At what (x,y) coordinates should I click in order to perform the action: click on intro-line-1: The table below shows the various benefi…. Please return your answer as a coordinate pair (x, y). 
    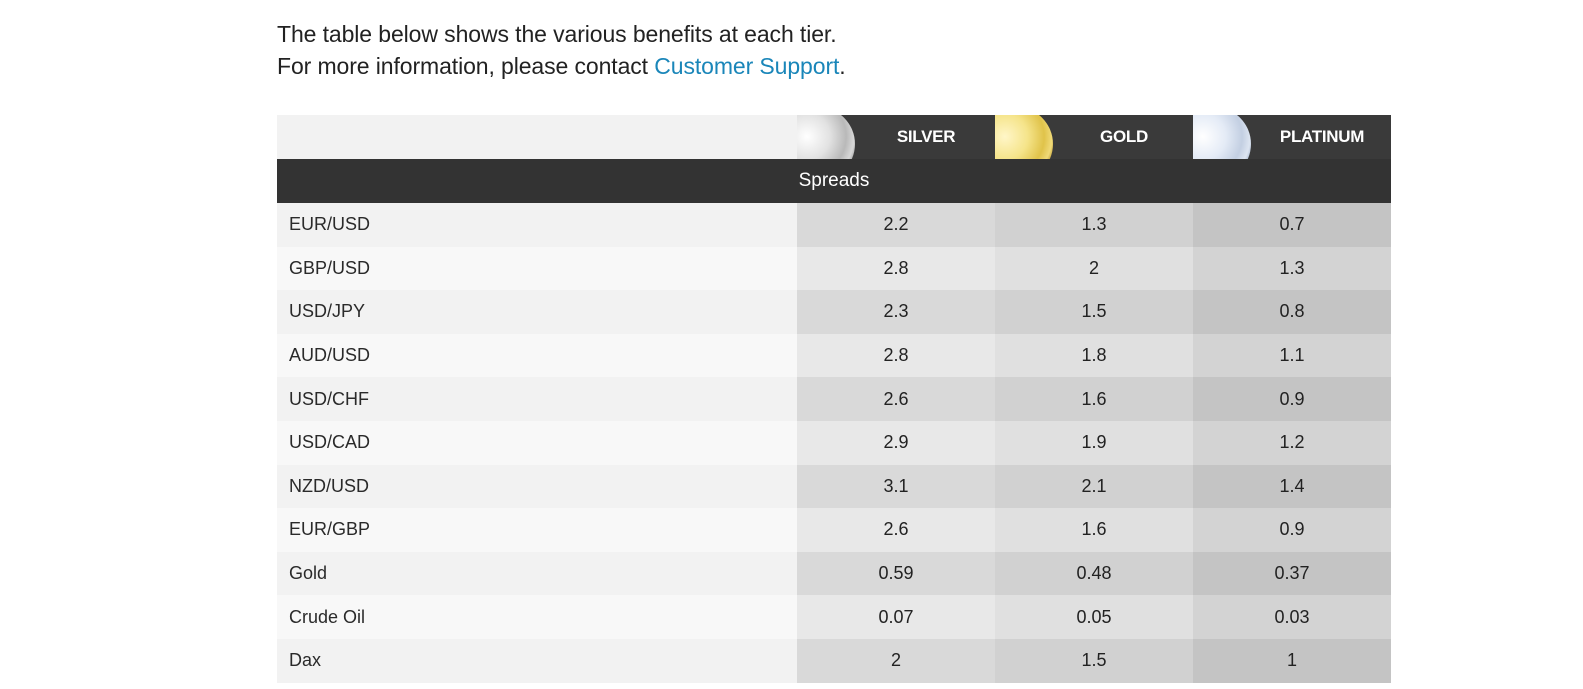
    Looking at the image, I should click on (557, 34).